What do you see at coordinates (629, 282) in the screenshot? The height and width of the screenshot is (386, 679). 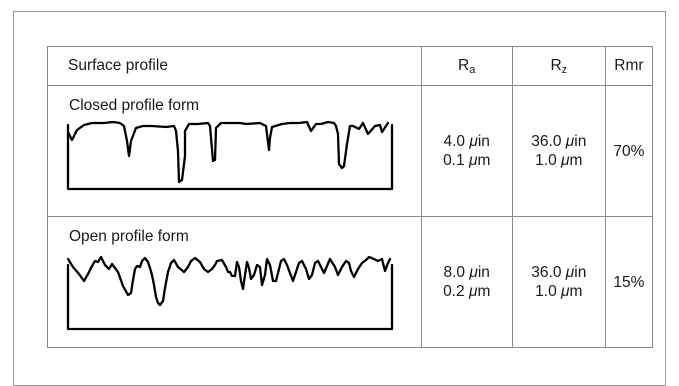 I see `open-rmr-cell: 15%` at bounding box center [629, 282].